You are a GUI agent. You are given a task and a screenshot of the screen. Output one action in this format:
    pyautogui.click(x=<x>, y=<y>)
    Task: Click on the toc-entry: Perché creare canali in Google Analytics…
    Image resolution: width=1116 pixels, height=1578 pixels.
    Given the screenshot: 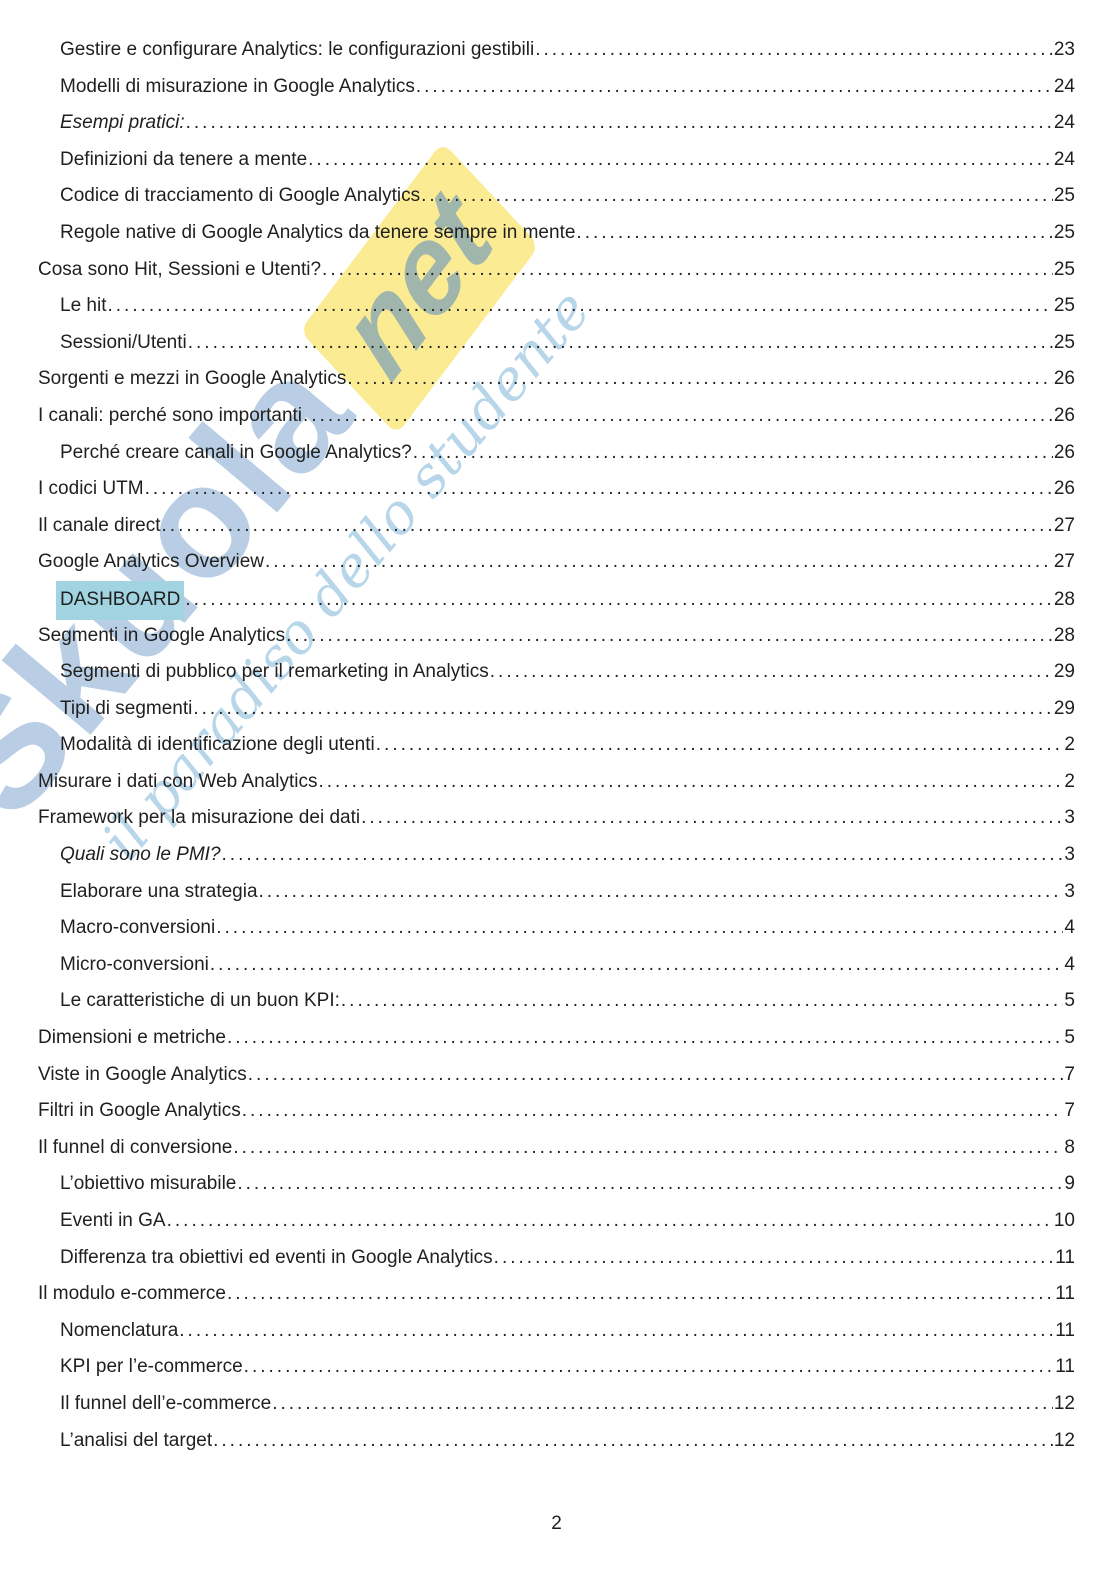 What is the action you would take?
    pyautogui.click(x=556, y=453)
    